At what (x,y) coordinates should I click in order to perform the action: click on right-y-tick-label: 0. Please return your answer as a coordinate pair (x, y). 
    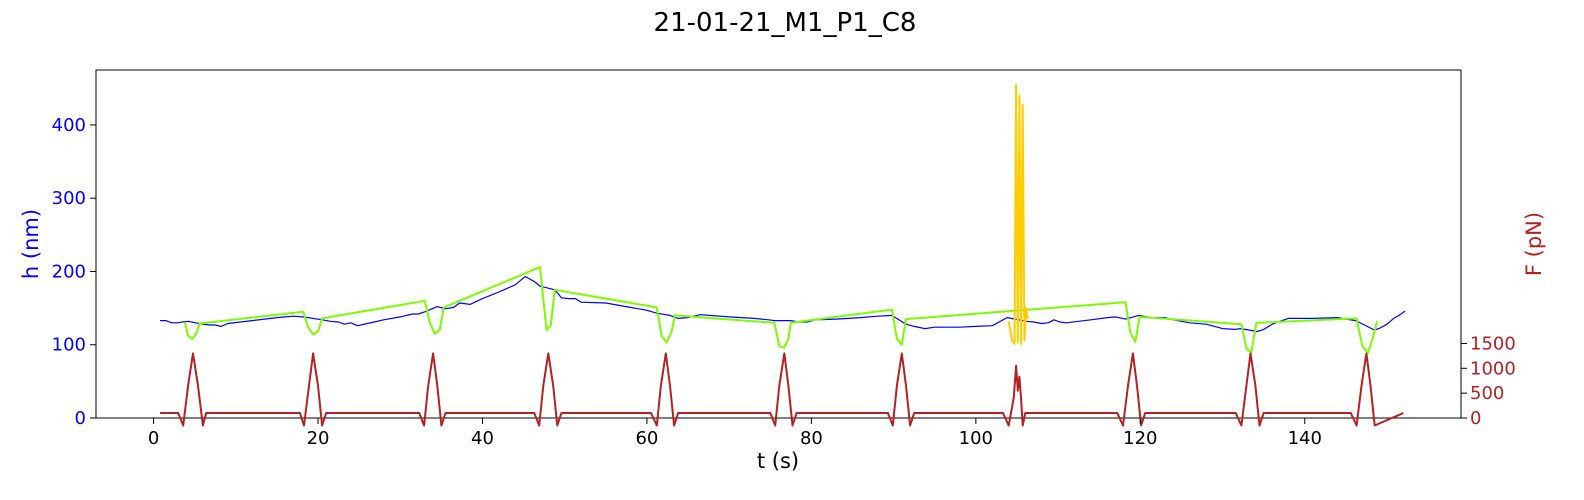
    Looking at the image, I should click on (1475, 418).